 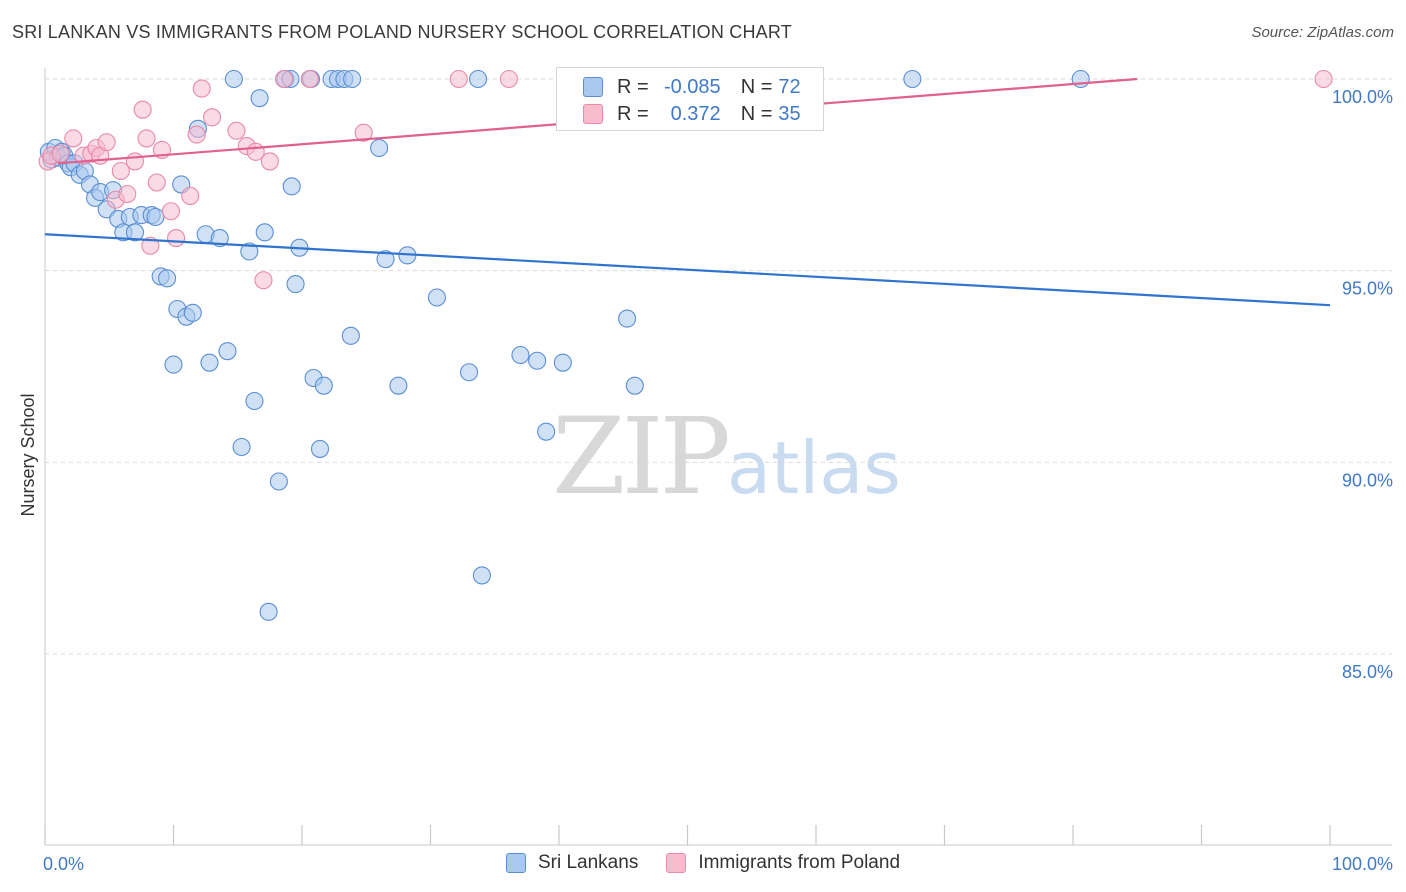 I want to click on legend-label-poland: Immigrants from Poland, so click(x=799, y=862).